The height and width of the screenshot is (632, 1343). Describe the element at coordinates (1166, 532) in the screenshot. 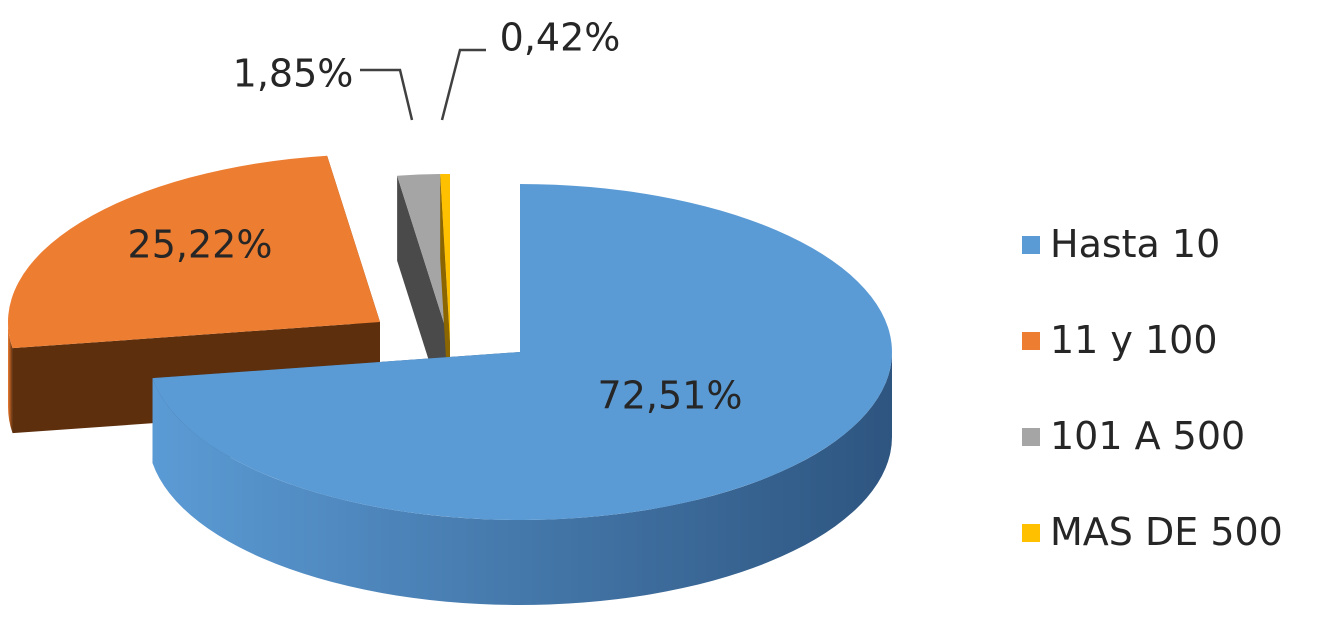

I see `legend-label-mas-de-500: MAS DE 500` at that location.